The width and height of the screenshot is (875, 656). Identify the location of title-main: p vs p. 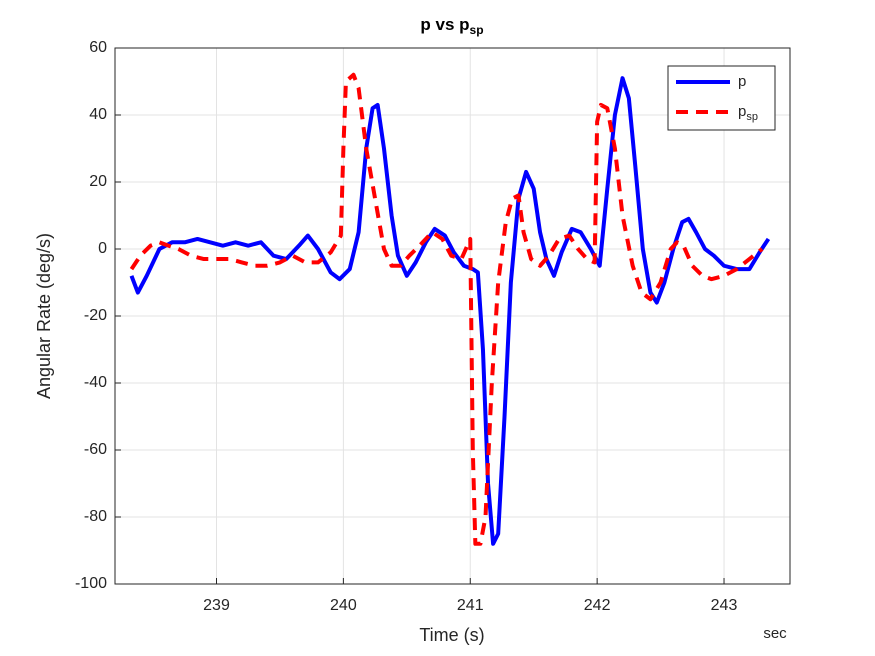
(444, 24).